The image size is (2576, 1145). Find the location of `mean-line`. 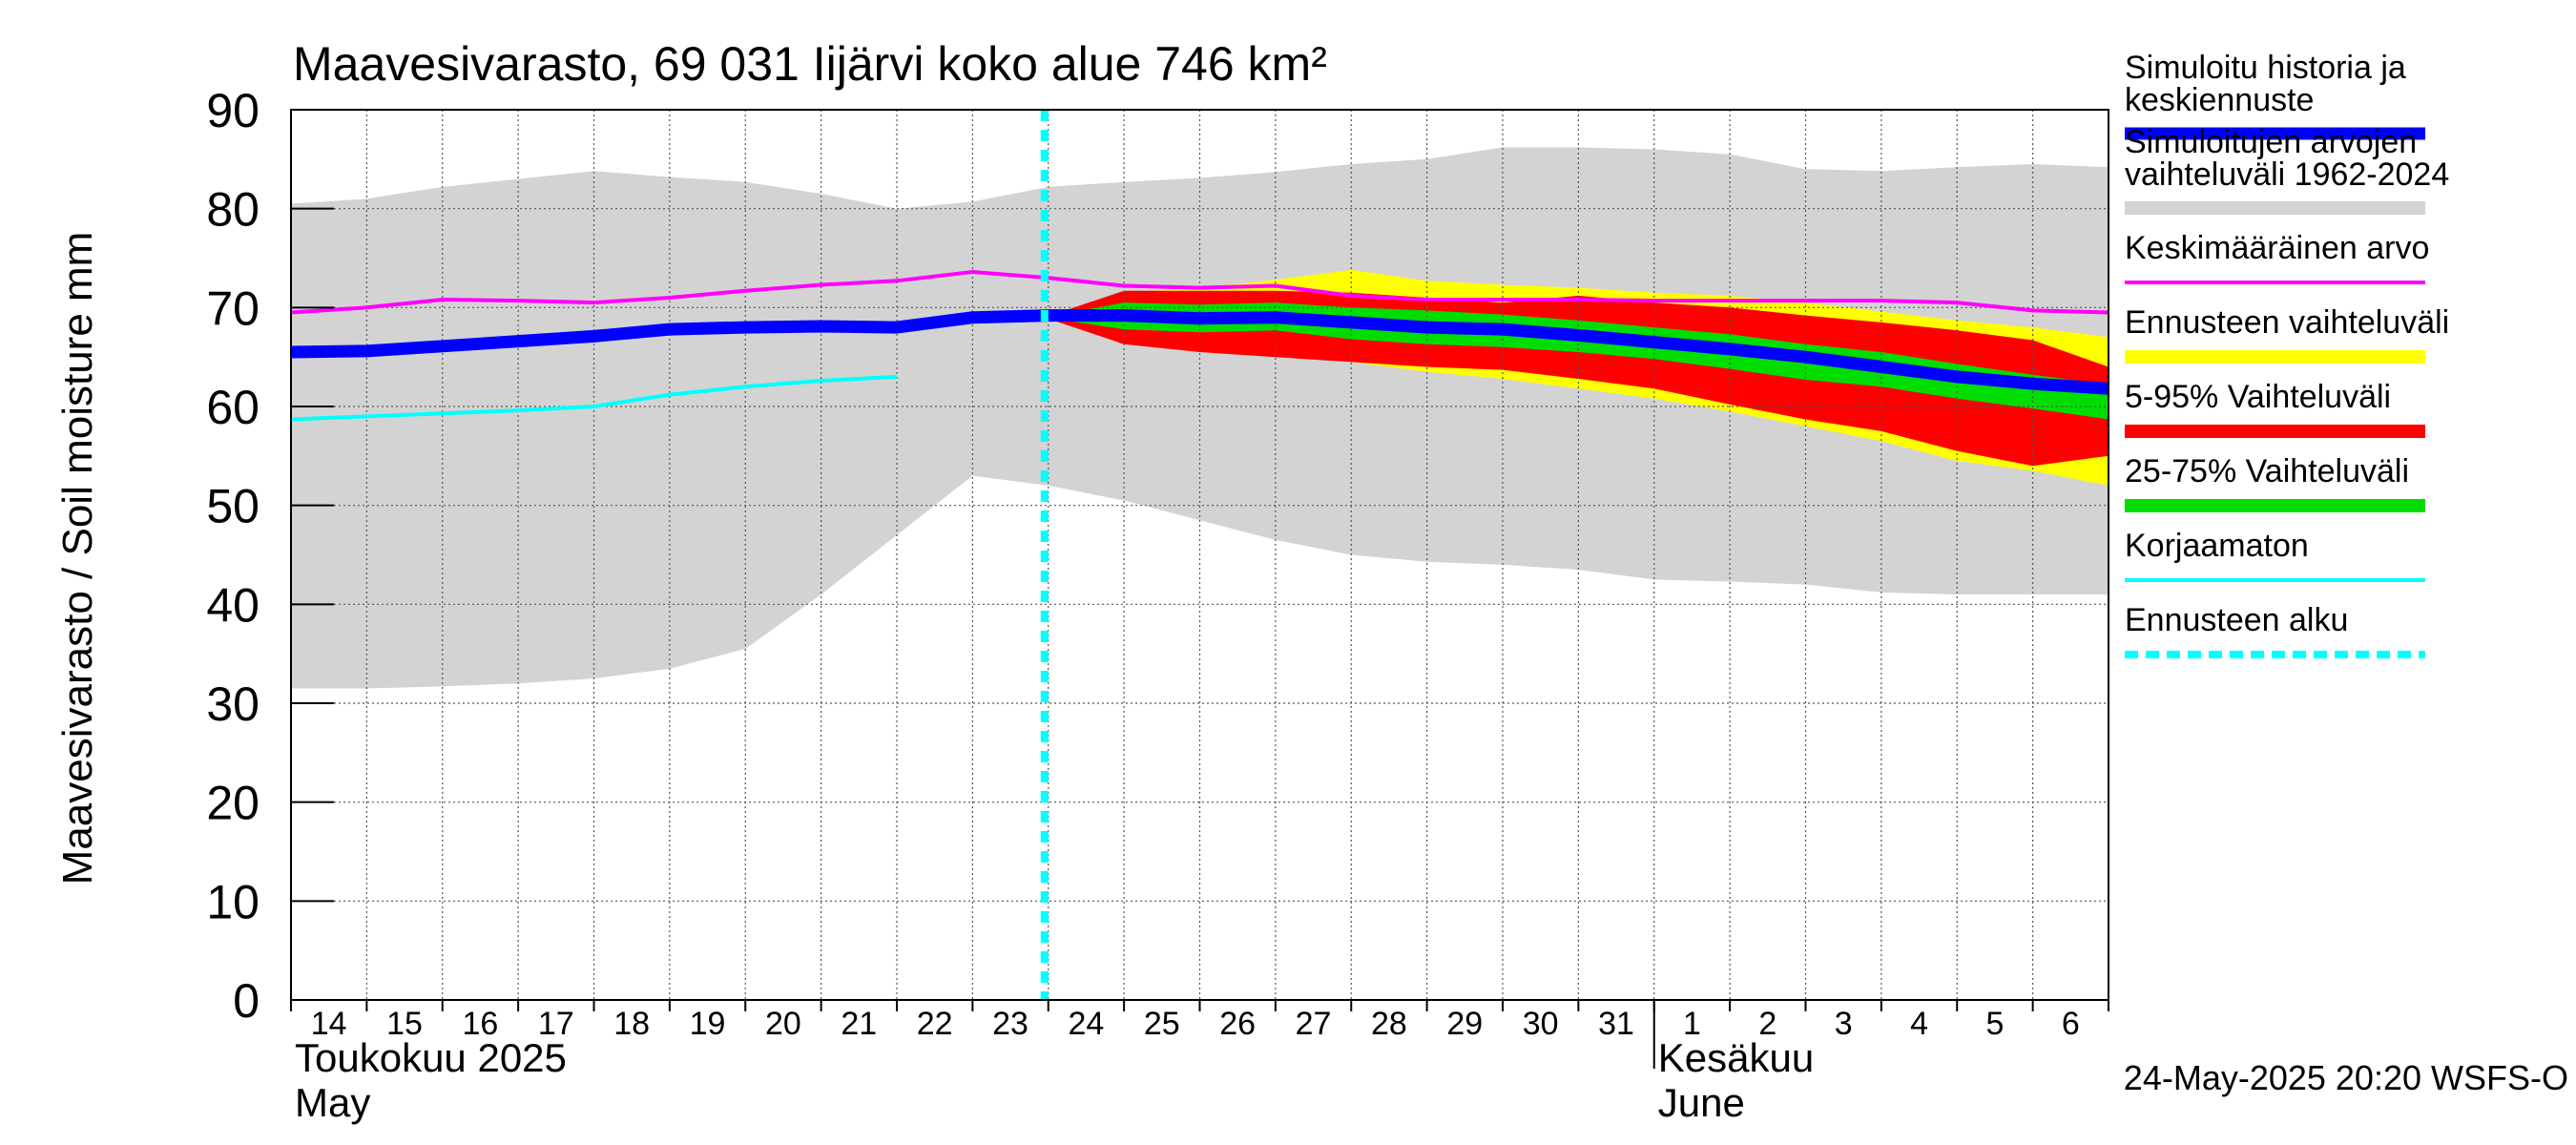

mean-line is located at coordinates (1199, 292).